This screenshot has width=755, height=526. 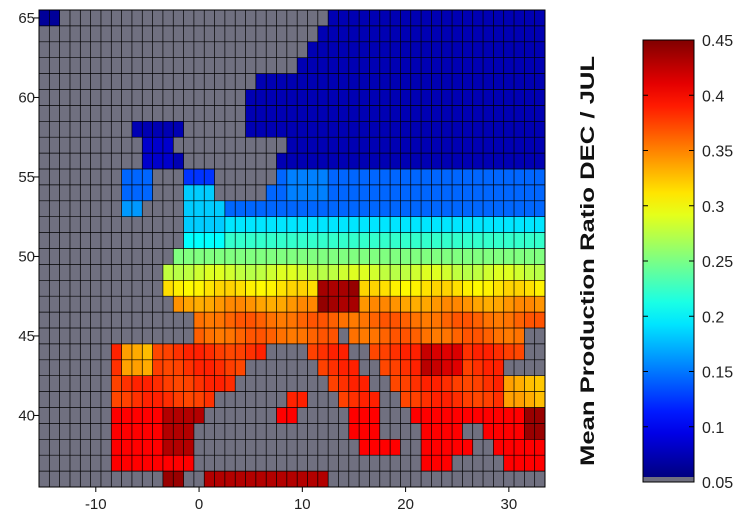 I want to click on colorbar-tick-label: 0.3, so click(x=713, y=207).